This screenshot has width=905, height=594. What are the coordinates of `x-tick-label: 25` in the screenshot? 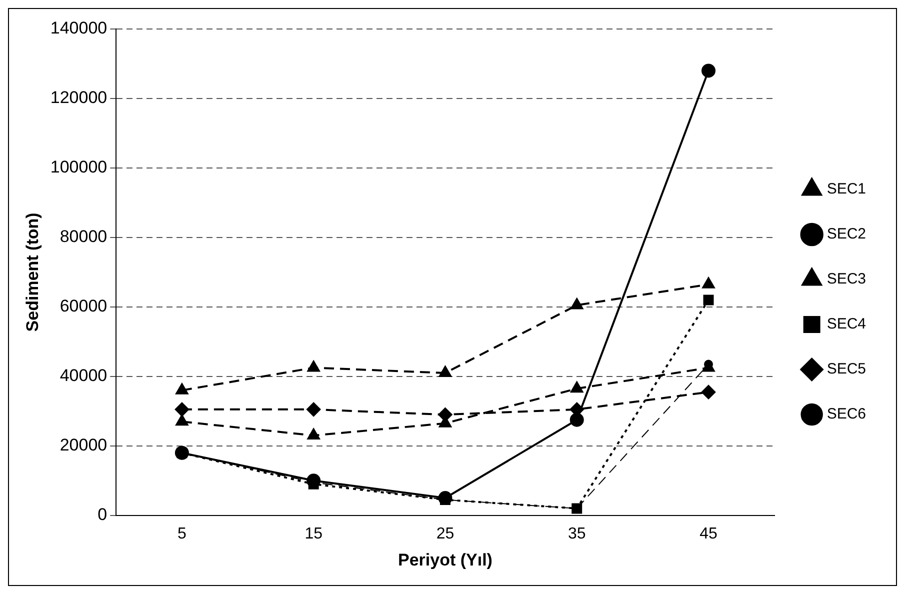 It's located at (445, 533).